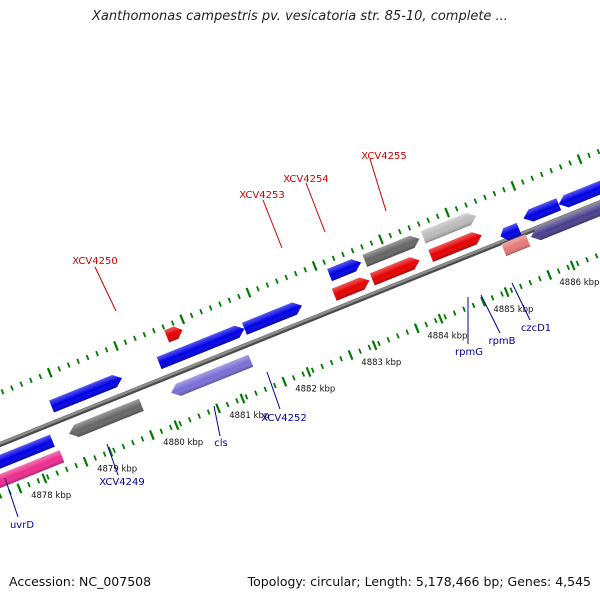  Describe the element at coordinates (183, 443) in the screenshot. I see `scale-tick-label: 4880 kbp` at that location.